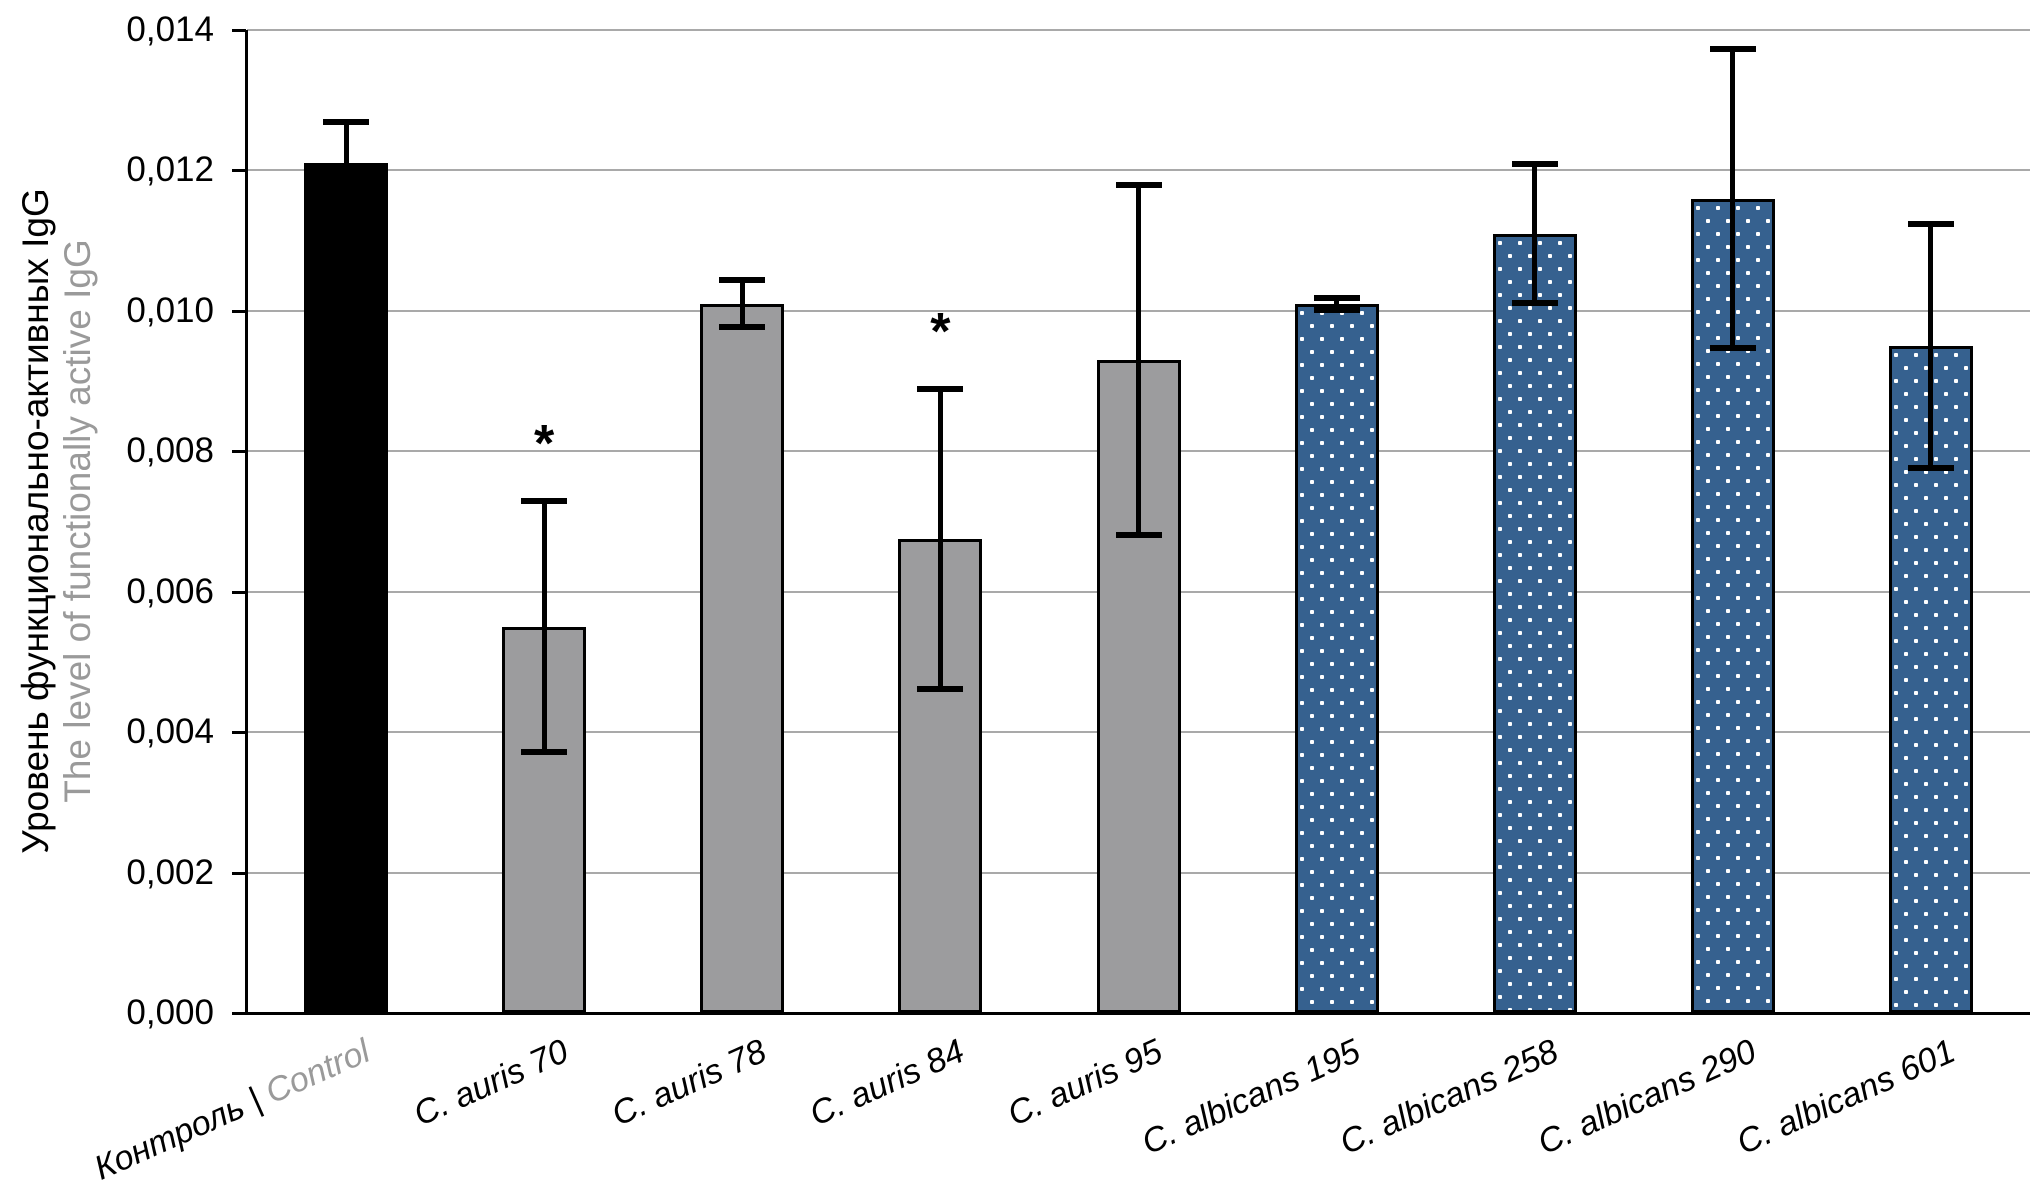 The width and height of the screenshot is (2044, 1204). What do you see at coordinates (317, 1072) in the screenshot?
I see `category-label-secondary: Control` at bounding box center [317, 1072].